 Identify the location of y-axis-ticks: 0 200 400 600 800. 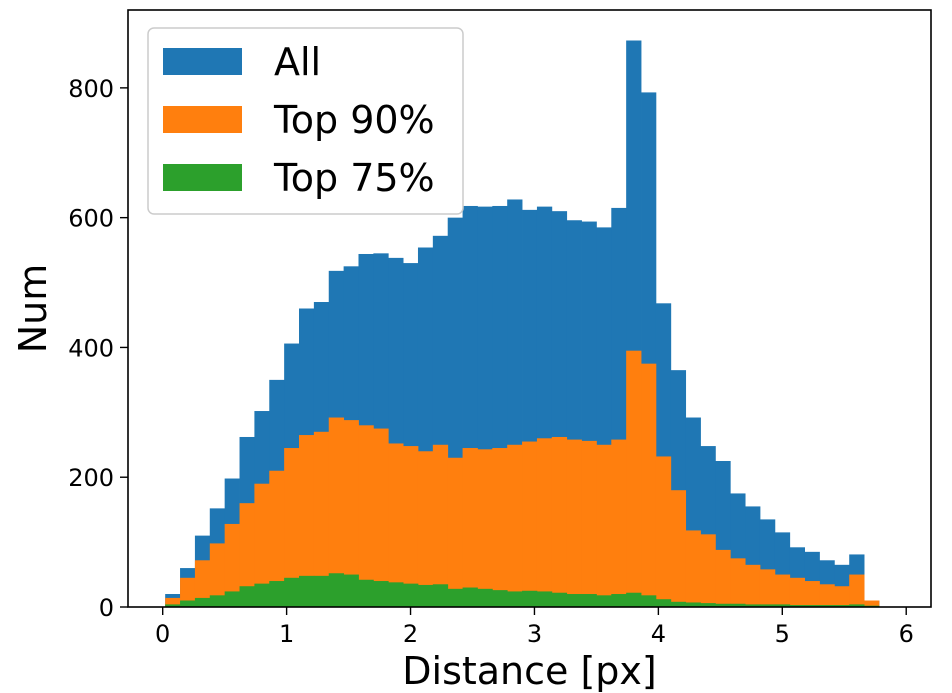
(98, 348).